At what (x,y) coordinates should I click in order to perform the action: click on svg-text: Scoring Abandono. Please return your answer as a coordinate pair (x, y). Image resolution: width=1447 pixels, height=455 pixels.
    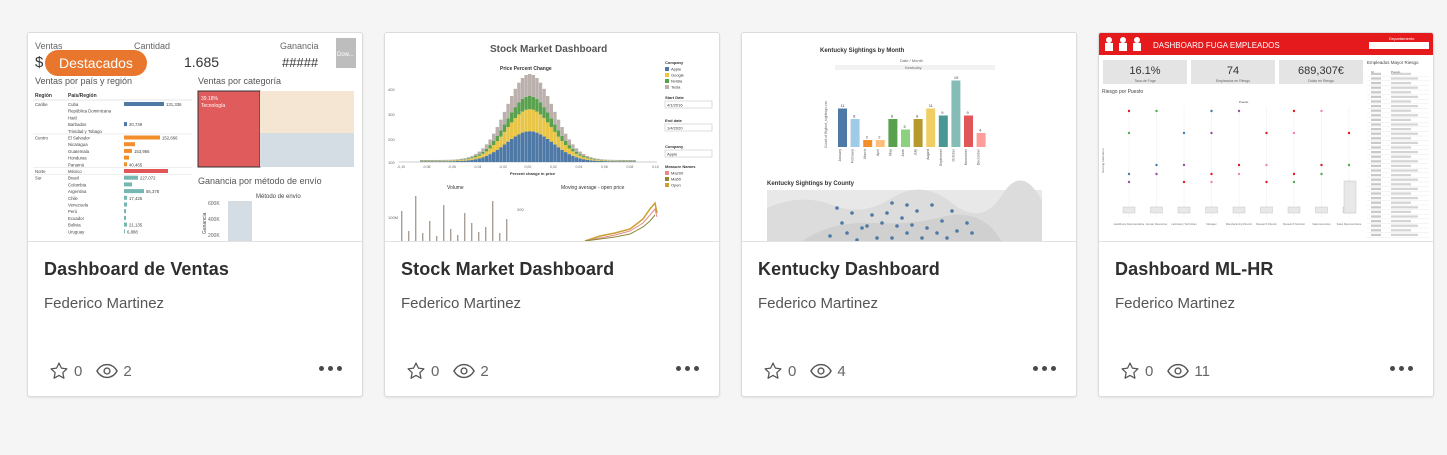
    Looking at the image, I should click on (1103, 160).